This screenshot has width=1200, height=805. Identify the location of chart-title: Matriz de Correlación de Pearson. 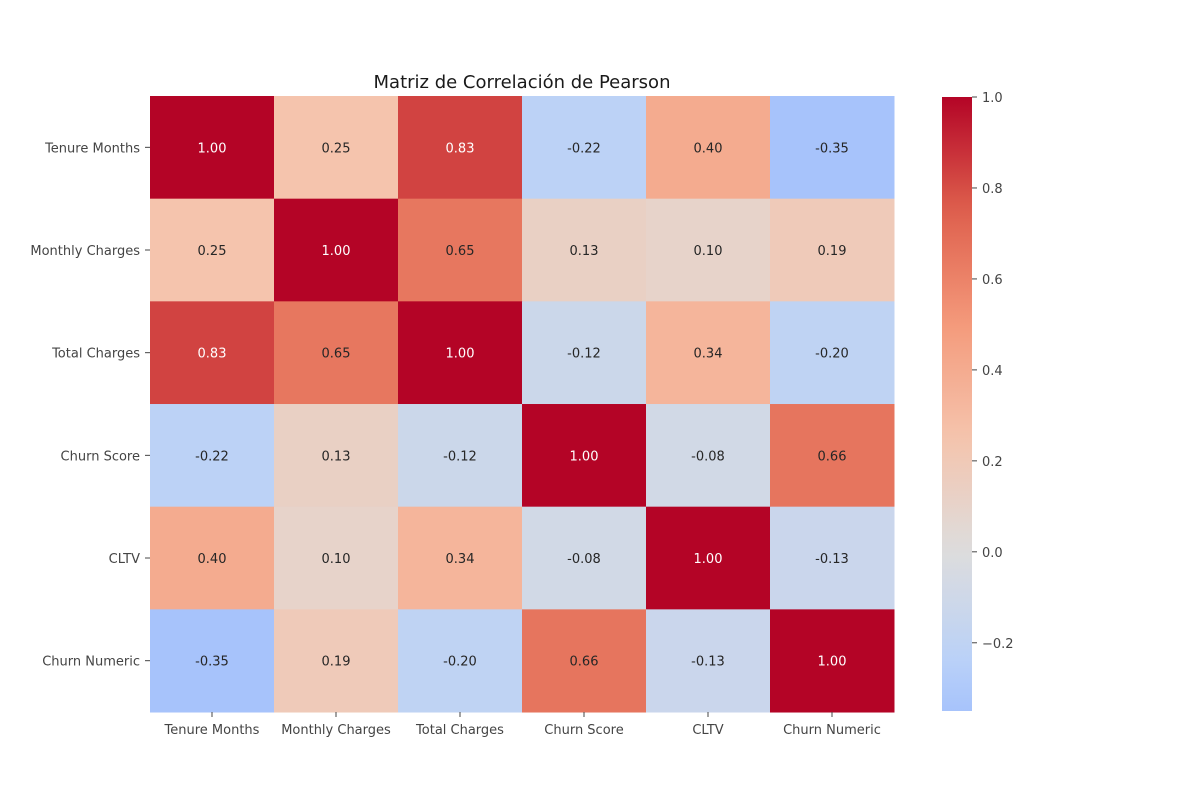
(522, 82).